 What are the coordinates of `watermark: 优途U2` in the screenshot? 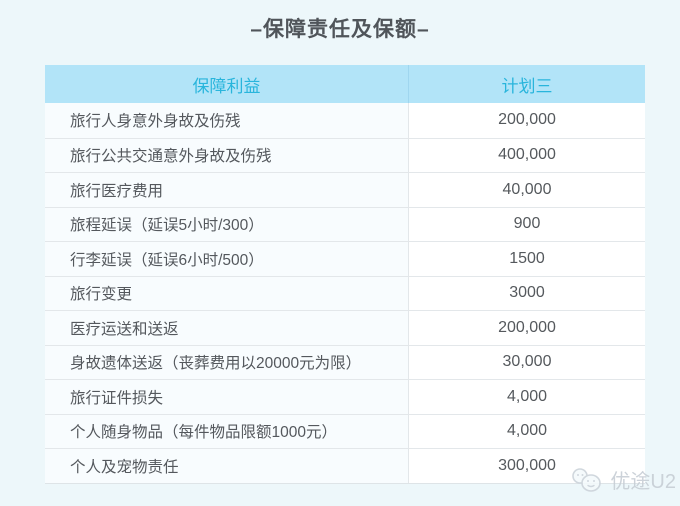 It's located at (623, 479).